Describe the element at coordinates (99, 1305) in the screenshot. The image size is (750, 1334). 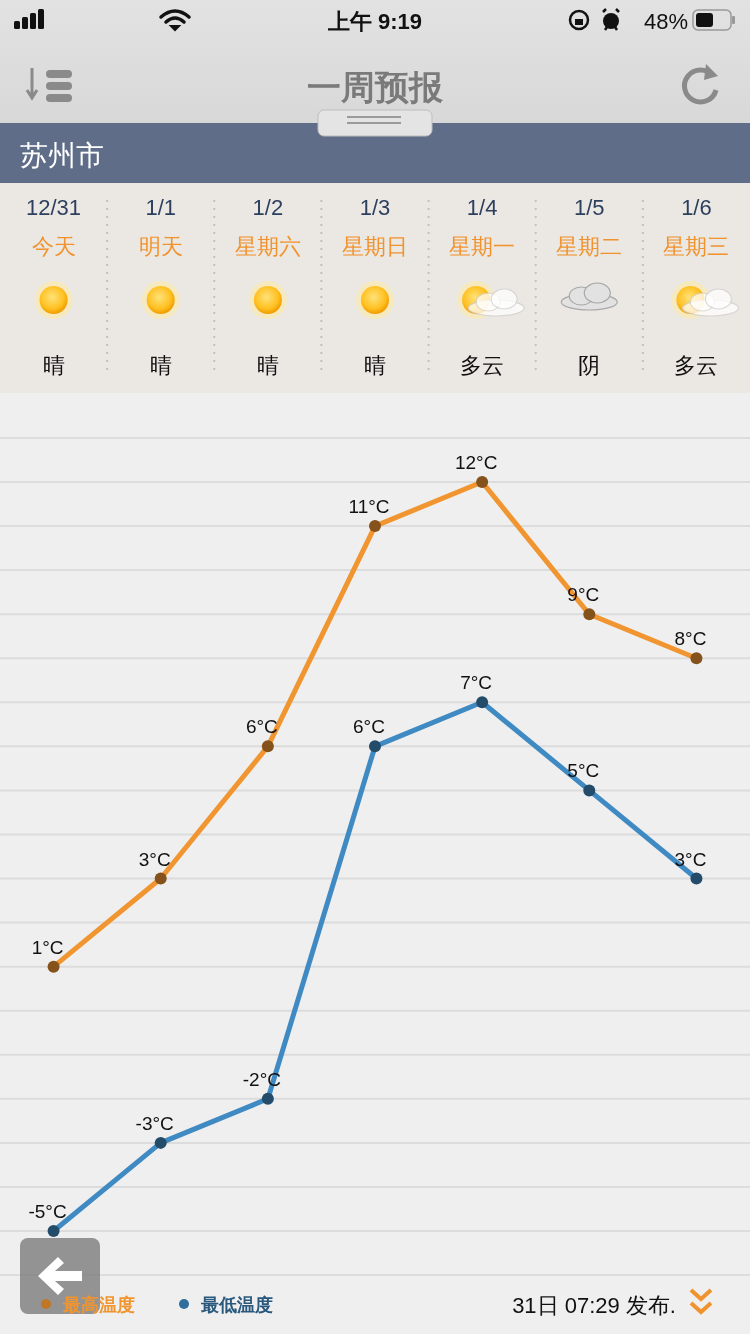
I see `legend-label: 最高温度` at that location.